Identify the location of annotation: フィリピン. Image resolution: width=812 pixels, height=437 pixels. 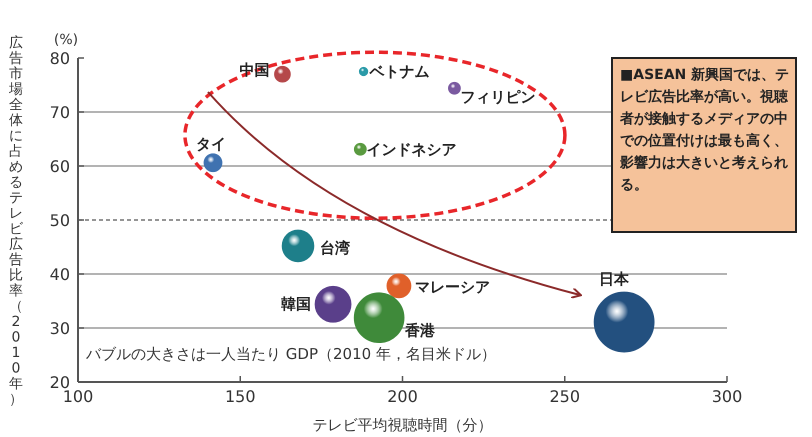
(498, 97).